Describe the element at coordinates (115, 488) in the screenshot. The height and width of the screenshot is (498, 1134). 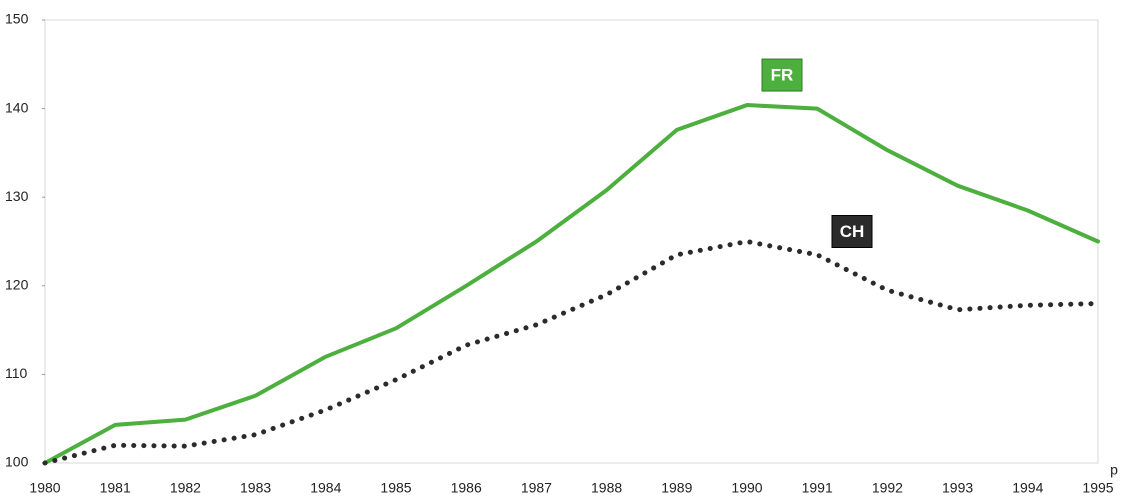
I see `x-tick-label: 1981` at that location.